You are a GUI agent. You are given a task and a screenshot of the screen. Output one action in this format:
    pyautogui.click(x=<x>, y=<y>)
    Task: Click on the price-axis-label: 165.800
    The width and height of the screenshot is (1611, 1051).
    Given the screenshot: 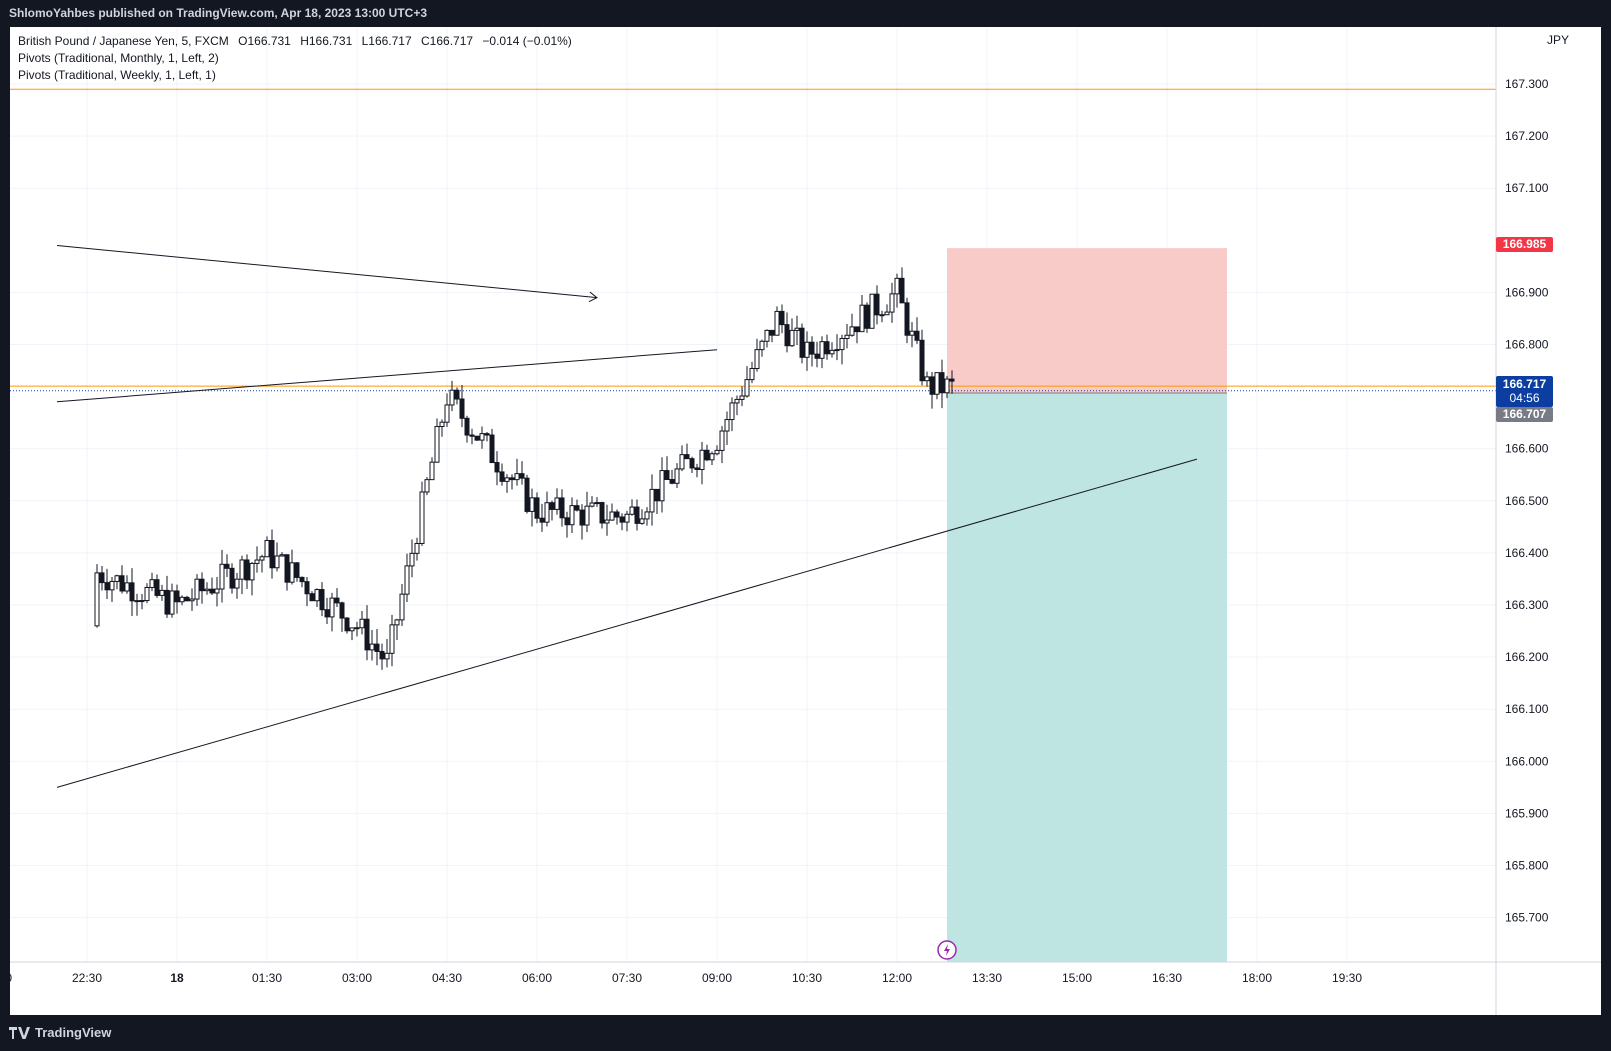 What is the action you would take?
    pyautogui.click(x=1527, y=866)
    